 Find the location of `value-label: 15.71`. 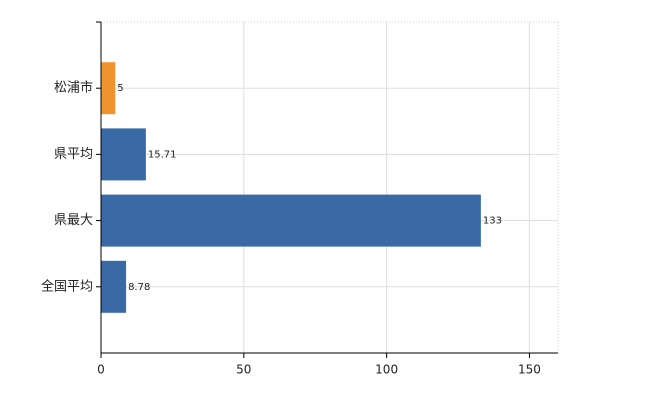

value-label: 15.71 is located at coordinates (162, 154).